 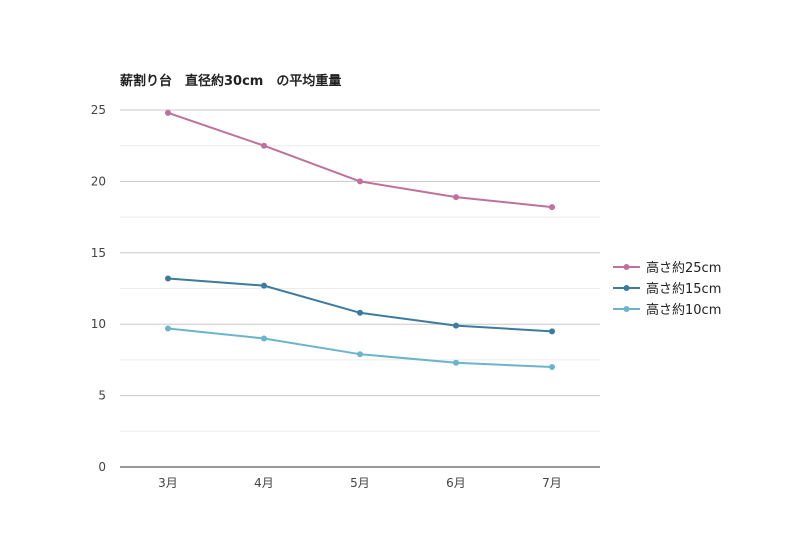 I want to click on y-tick-label: 20, so click(x=98, y=181).